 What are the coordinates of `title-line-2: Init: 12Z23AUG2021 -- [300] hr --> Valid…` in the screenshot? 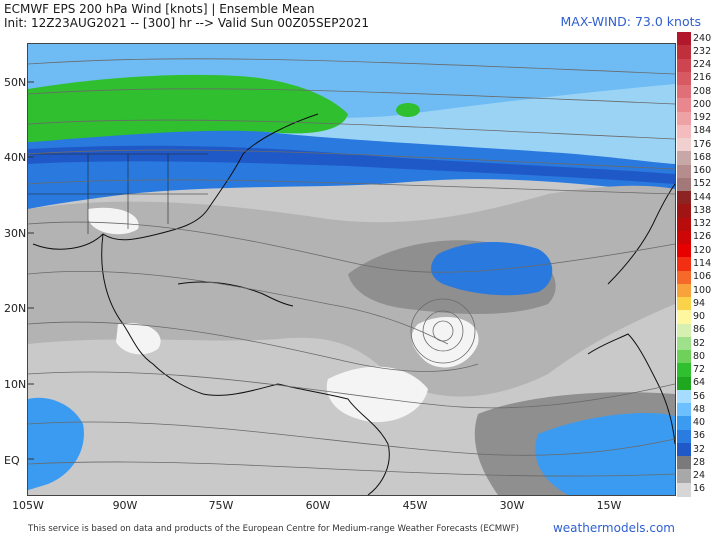 It's located at (186, 23).